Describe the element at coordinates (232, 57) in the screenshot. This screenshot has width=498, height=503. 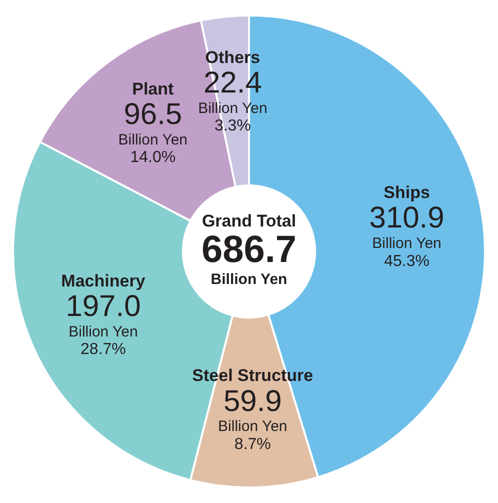
I see `slice-label: Others` at that location.